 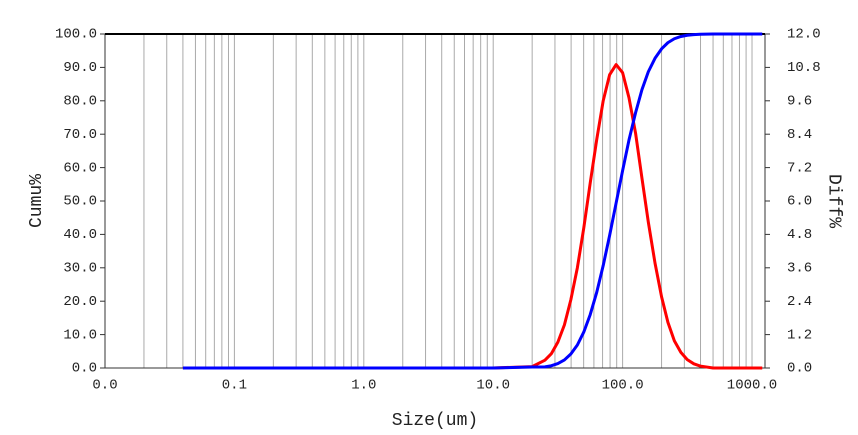 I want to click on x-tick-label: 10.0, so click(x=493, y=386).